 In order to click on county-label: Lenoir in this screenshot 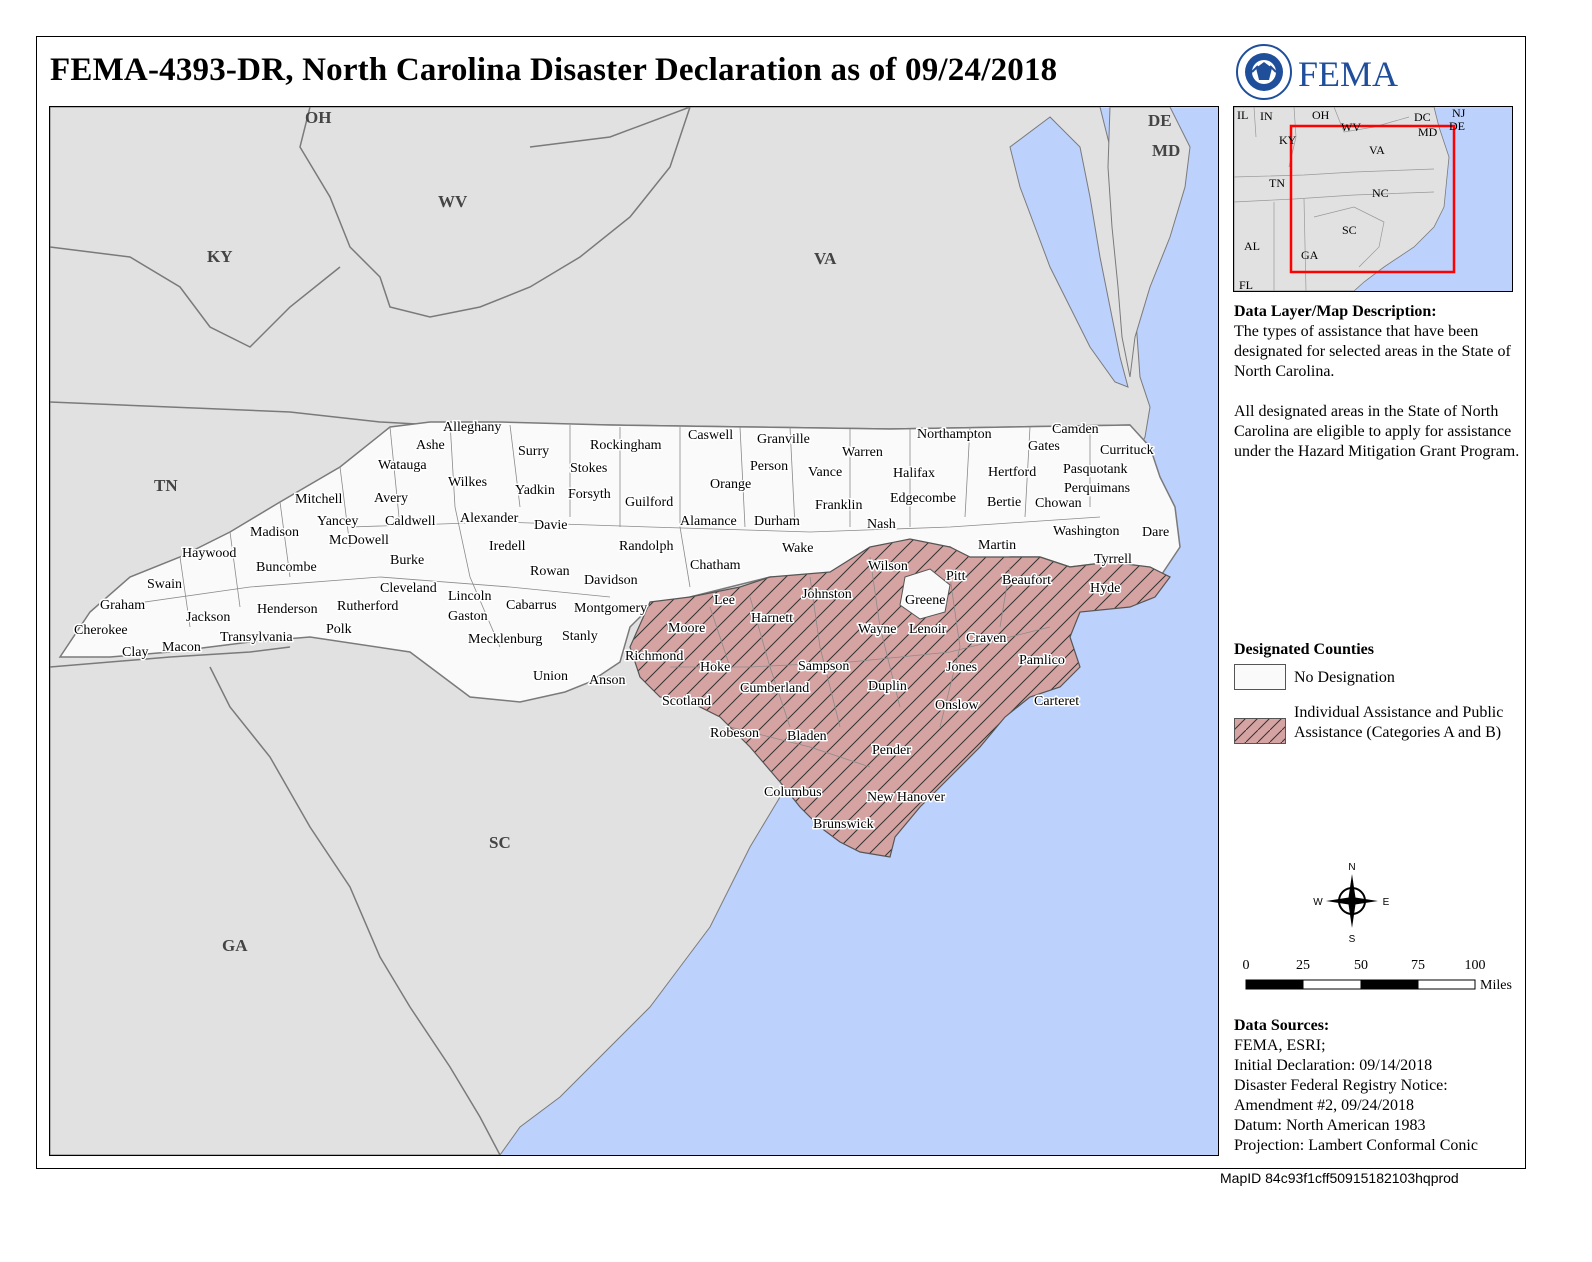, I will do `click(928, 629)`.